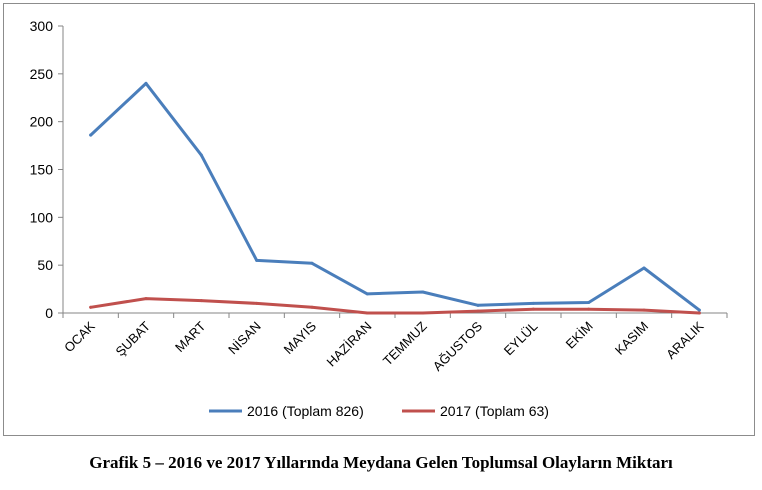  I want to click on x-tick-label: NİSAN, so click(244, 338).